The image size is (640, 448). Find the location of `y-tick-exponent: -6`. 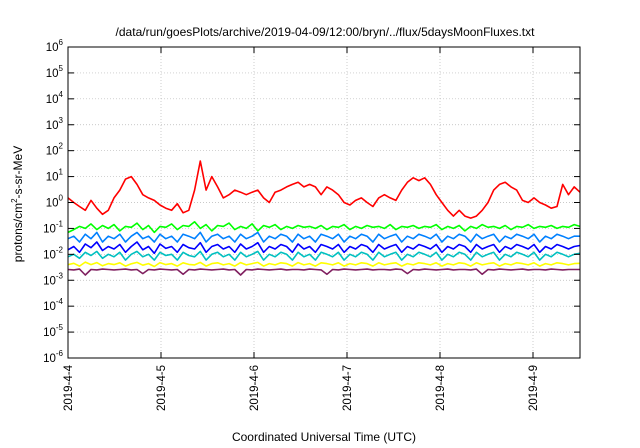

y-tick-exponent: -6 is located at coordinates (60, 353).